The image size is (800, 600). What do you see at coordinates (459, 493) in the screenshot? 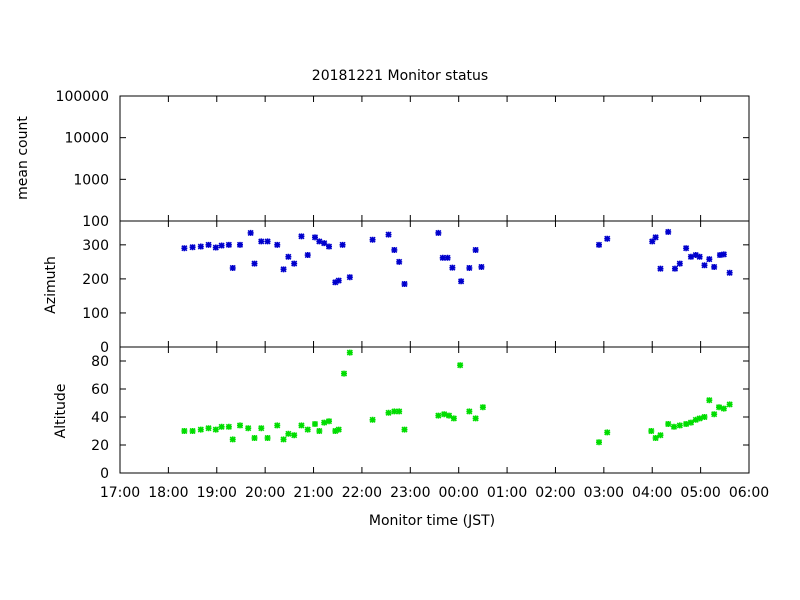
I see `x-tick-label: 00:00` at bounding box center [459, 493].